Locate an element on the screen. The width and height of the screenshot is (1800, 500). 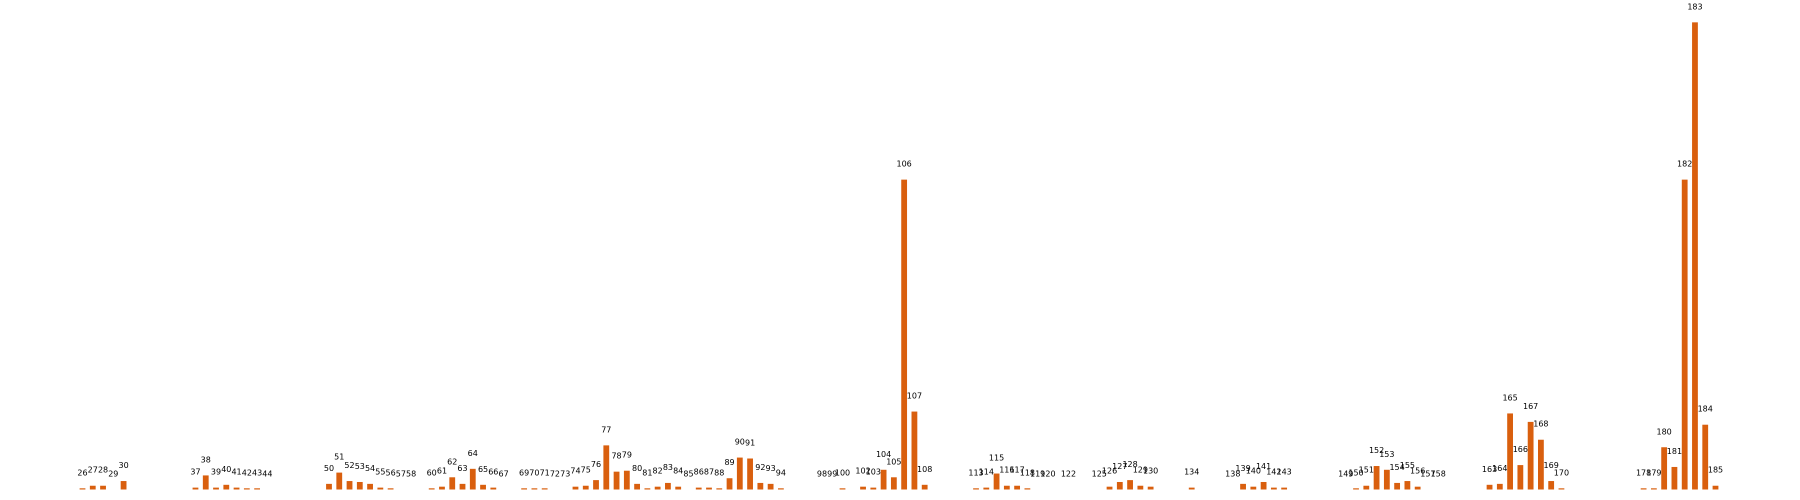
bar-label-56: 56 is located at coordinates (391, 472).